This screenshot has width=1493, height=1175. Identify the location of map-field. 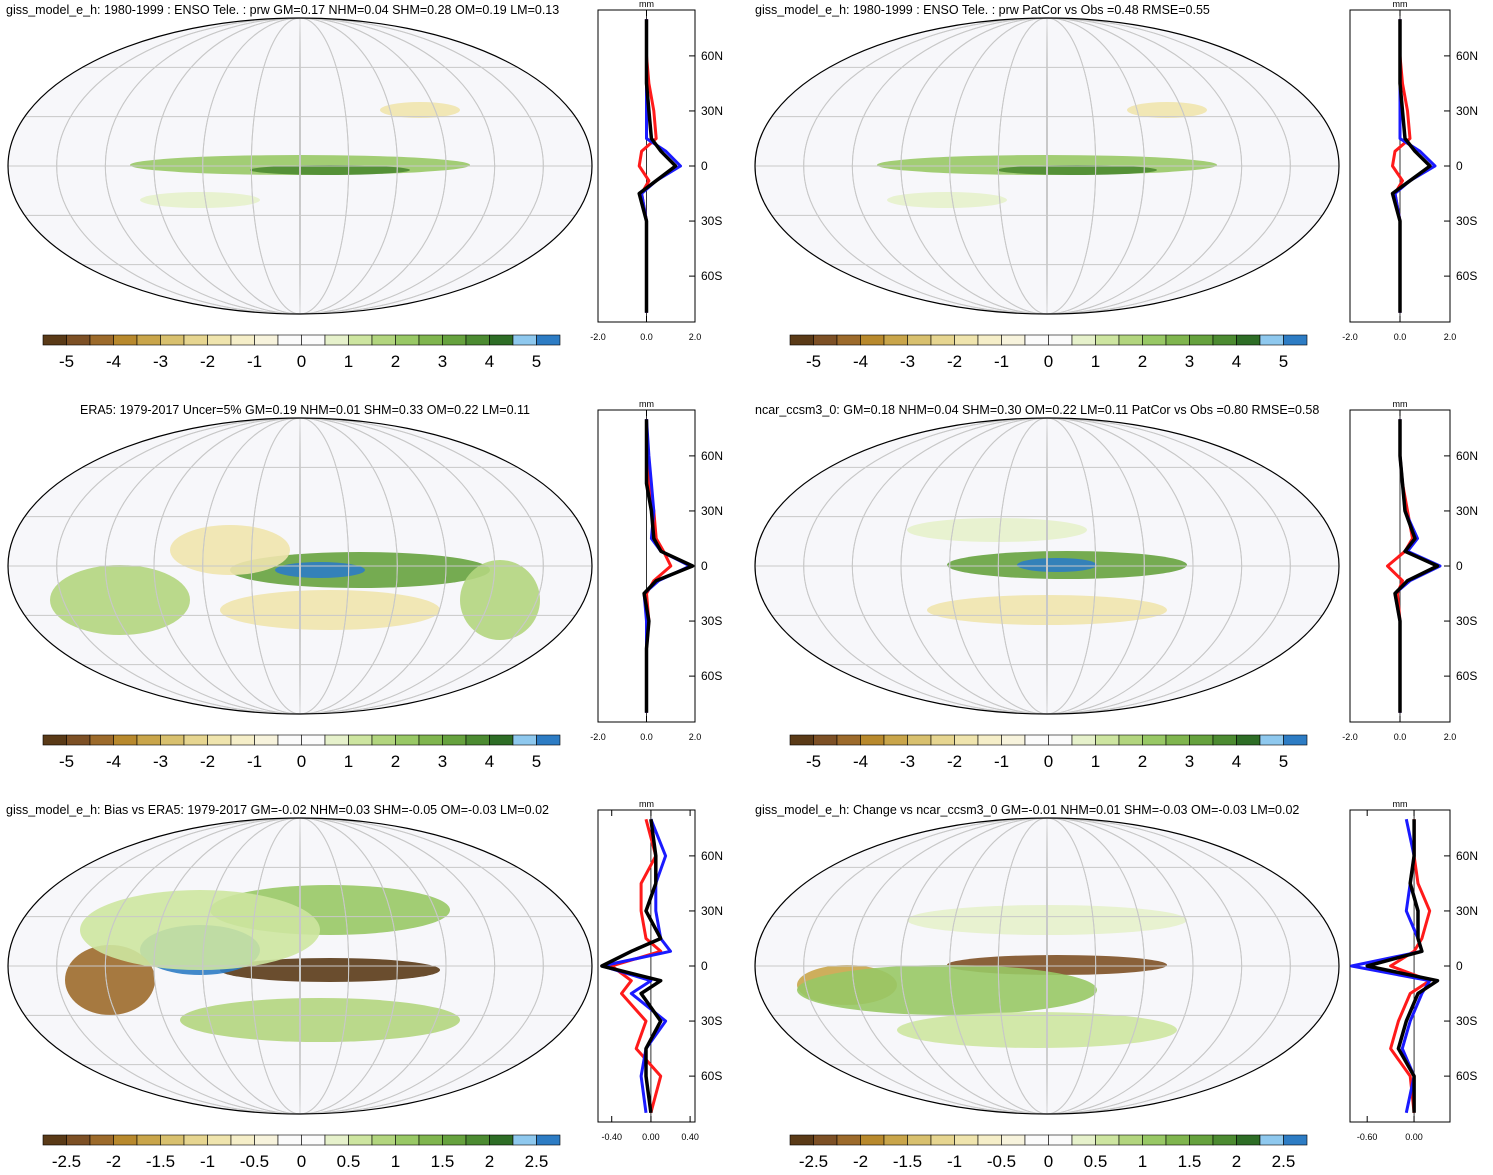
(300, 966).